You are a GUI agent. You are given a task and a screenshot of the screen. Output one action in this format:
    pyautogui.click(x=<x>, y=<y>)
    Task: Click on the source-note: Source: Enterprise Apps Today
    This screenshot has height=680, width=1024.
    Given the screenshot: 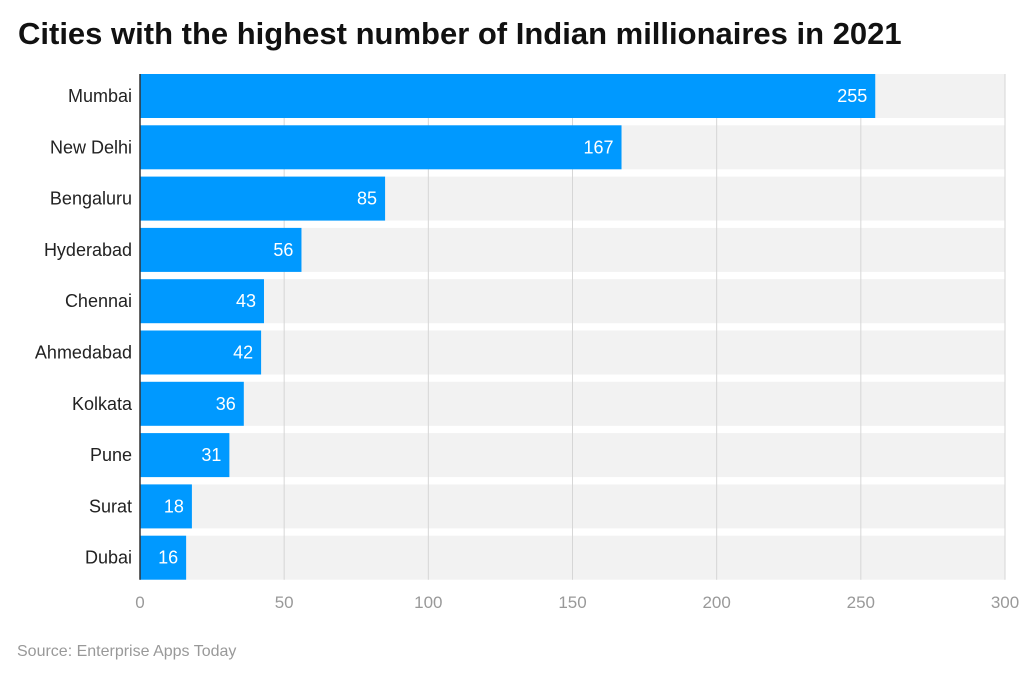 What is the action you would take?
    pyautogui.click(x=127, y=651)
    